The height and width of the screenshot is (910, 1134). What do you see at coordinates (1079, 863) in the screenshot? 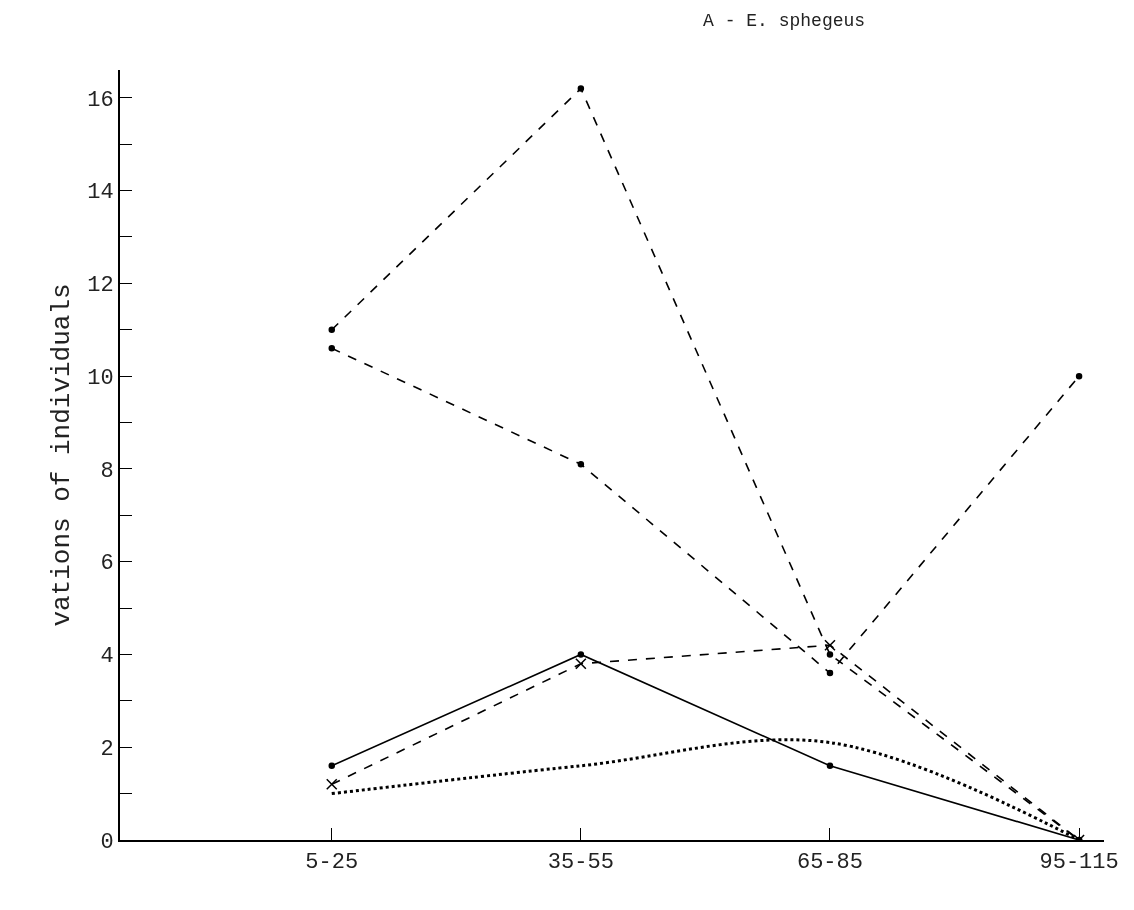
I see `x-tick-label: 95-115` at bounding box center [1079, 863].